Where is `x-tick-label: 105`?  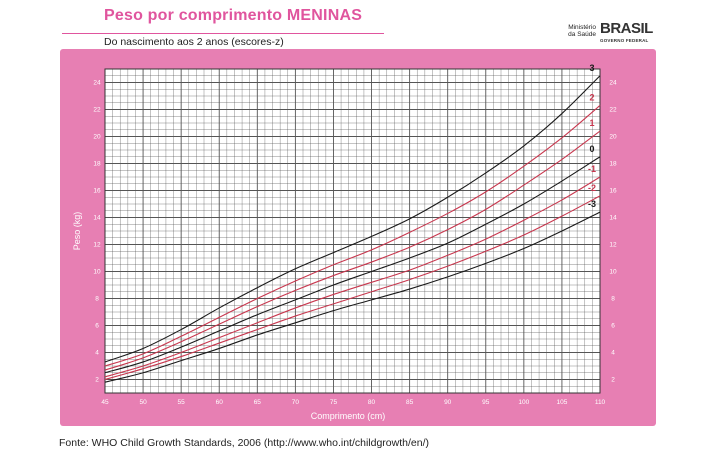
x-tick-label: 105 is located at coordinates (561, 402).